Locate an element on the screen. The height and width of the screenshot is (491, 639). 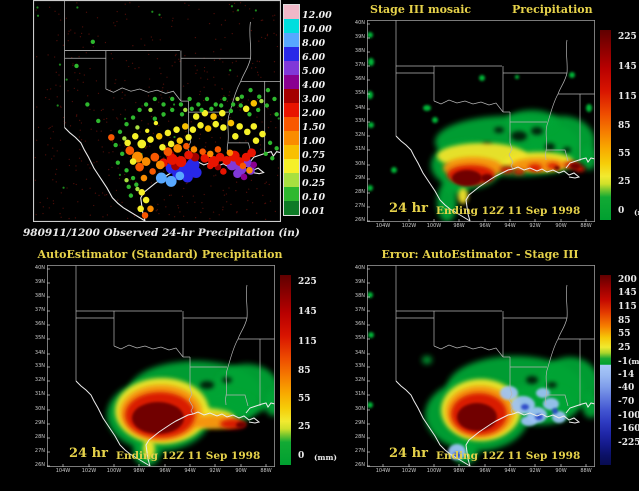
autoestimator-duration: 24 hr is located at coordinates (88, 453).